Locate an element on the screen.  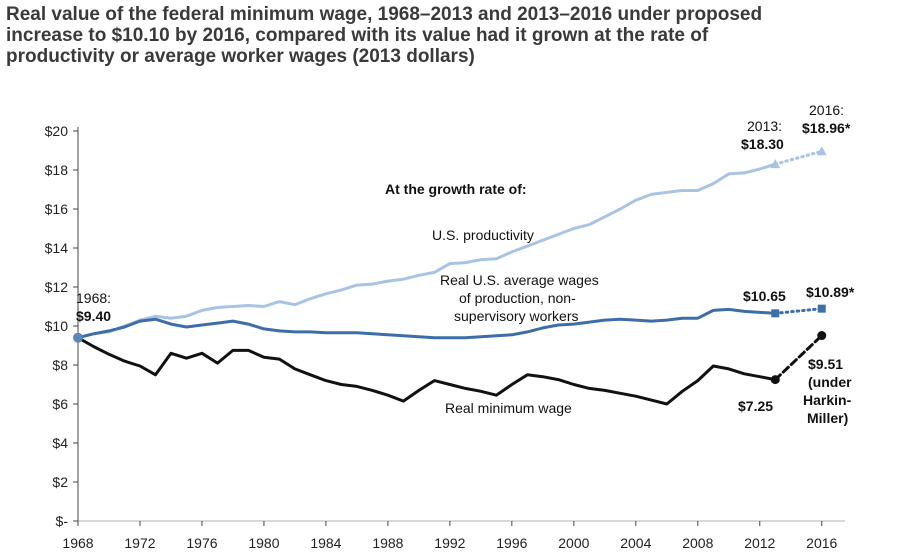
x-tick-label: 1976 is located at coordinates (201, 543).